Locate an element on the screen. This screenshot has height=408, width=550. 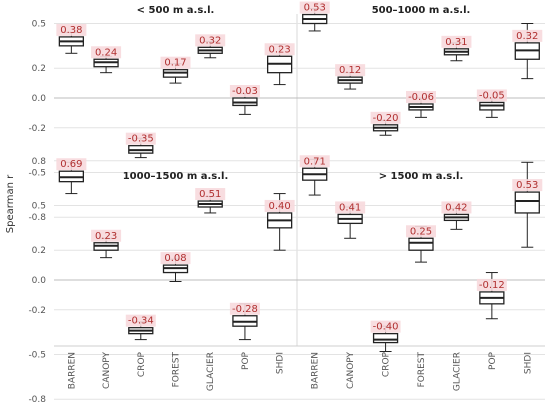
data-label: -0.05 is located at coordinates (492, 95).